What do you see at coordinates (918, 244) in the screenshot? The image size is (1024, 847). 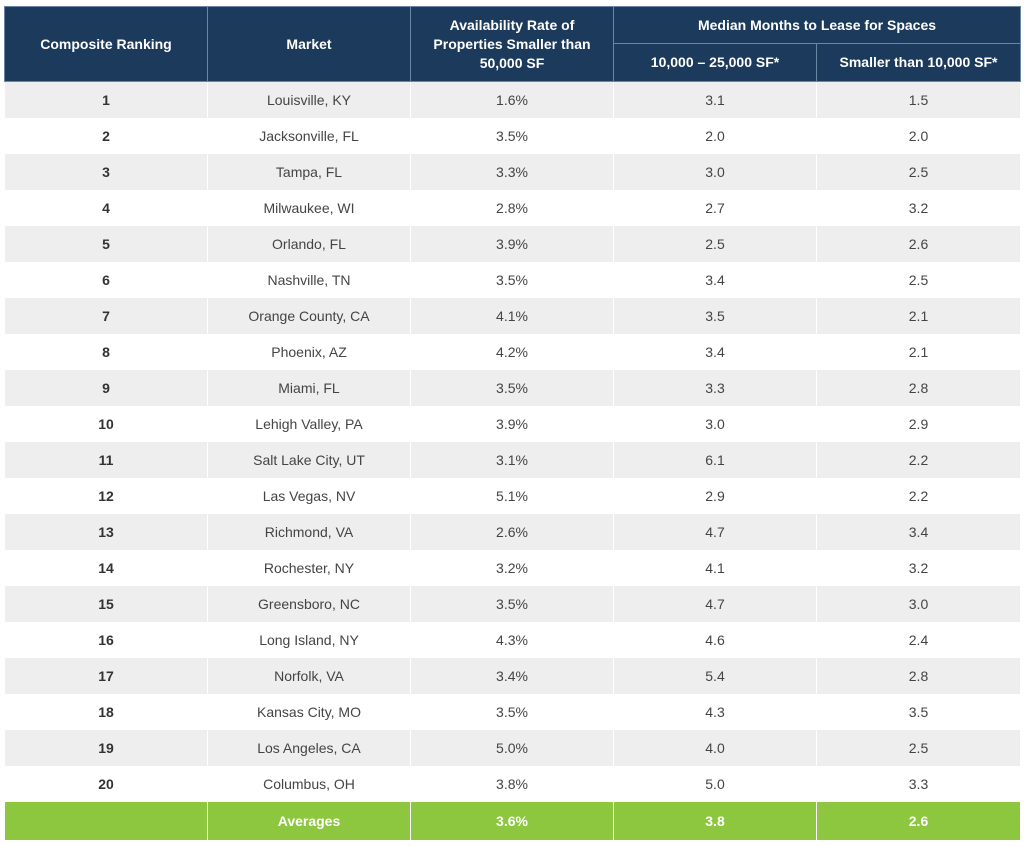 I see `lease-under-10k-cell: 2.6` at bounding box center [918, 244].